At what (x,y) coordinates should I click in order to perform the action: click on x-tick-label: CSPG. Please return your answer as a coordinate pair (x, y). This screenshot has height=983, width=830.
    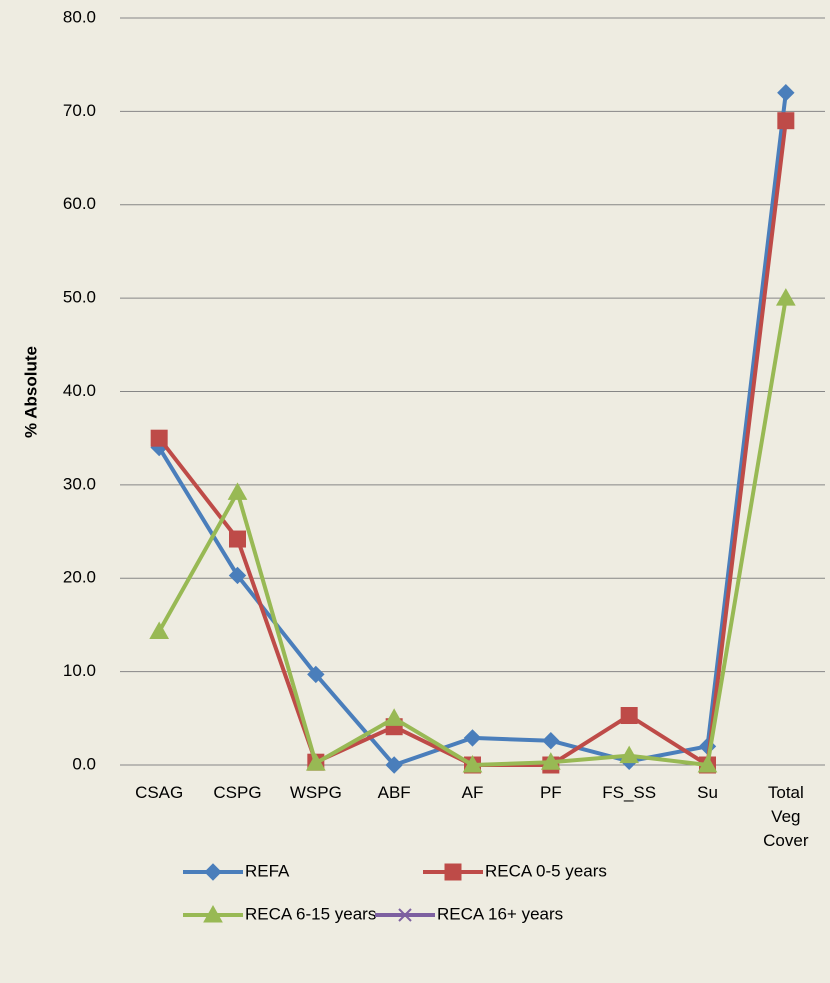
    Looking at the image, I should click on (237, 792).